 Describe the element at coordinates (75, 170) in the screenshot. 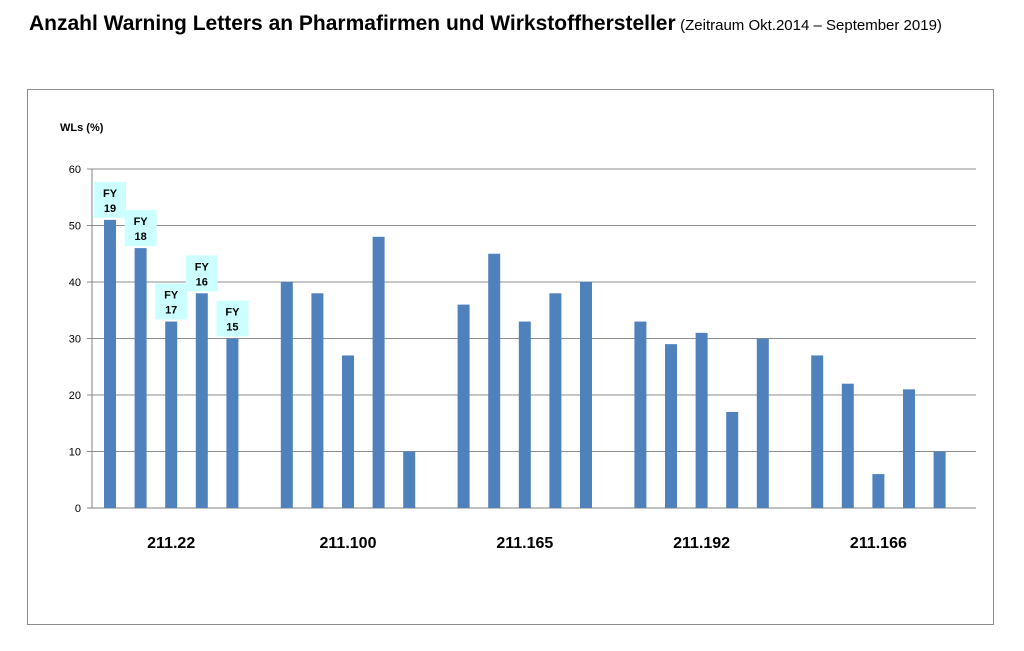

I see `y-tick-label: 60` at that location.